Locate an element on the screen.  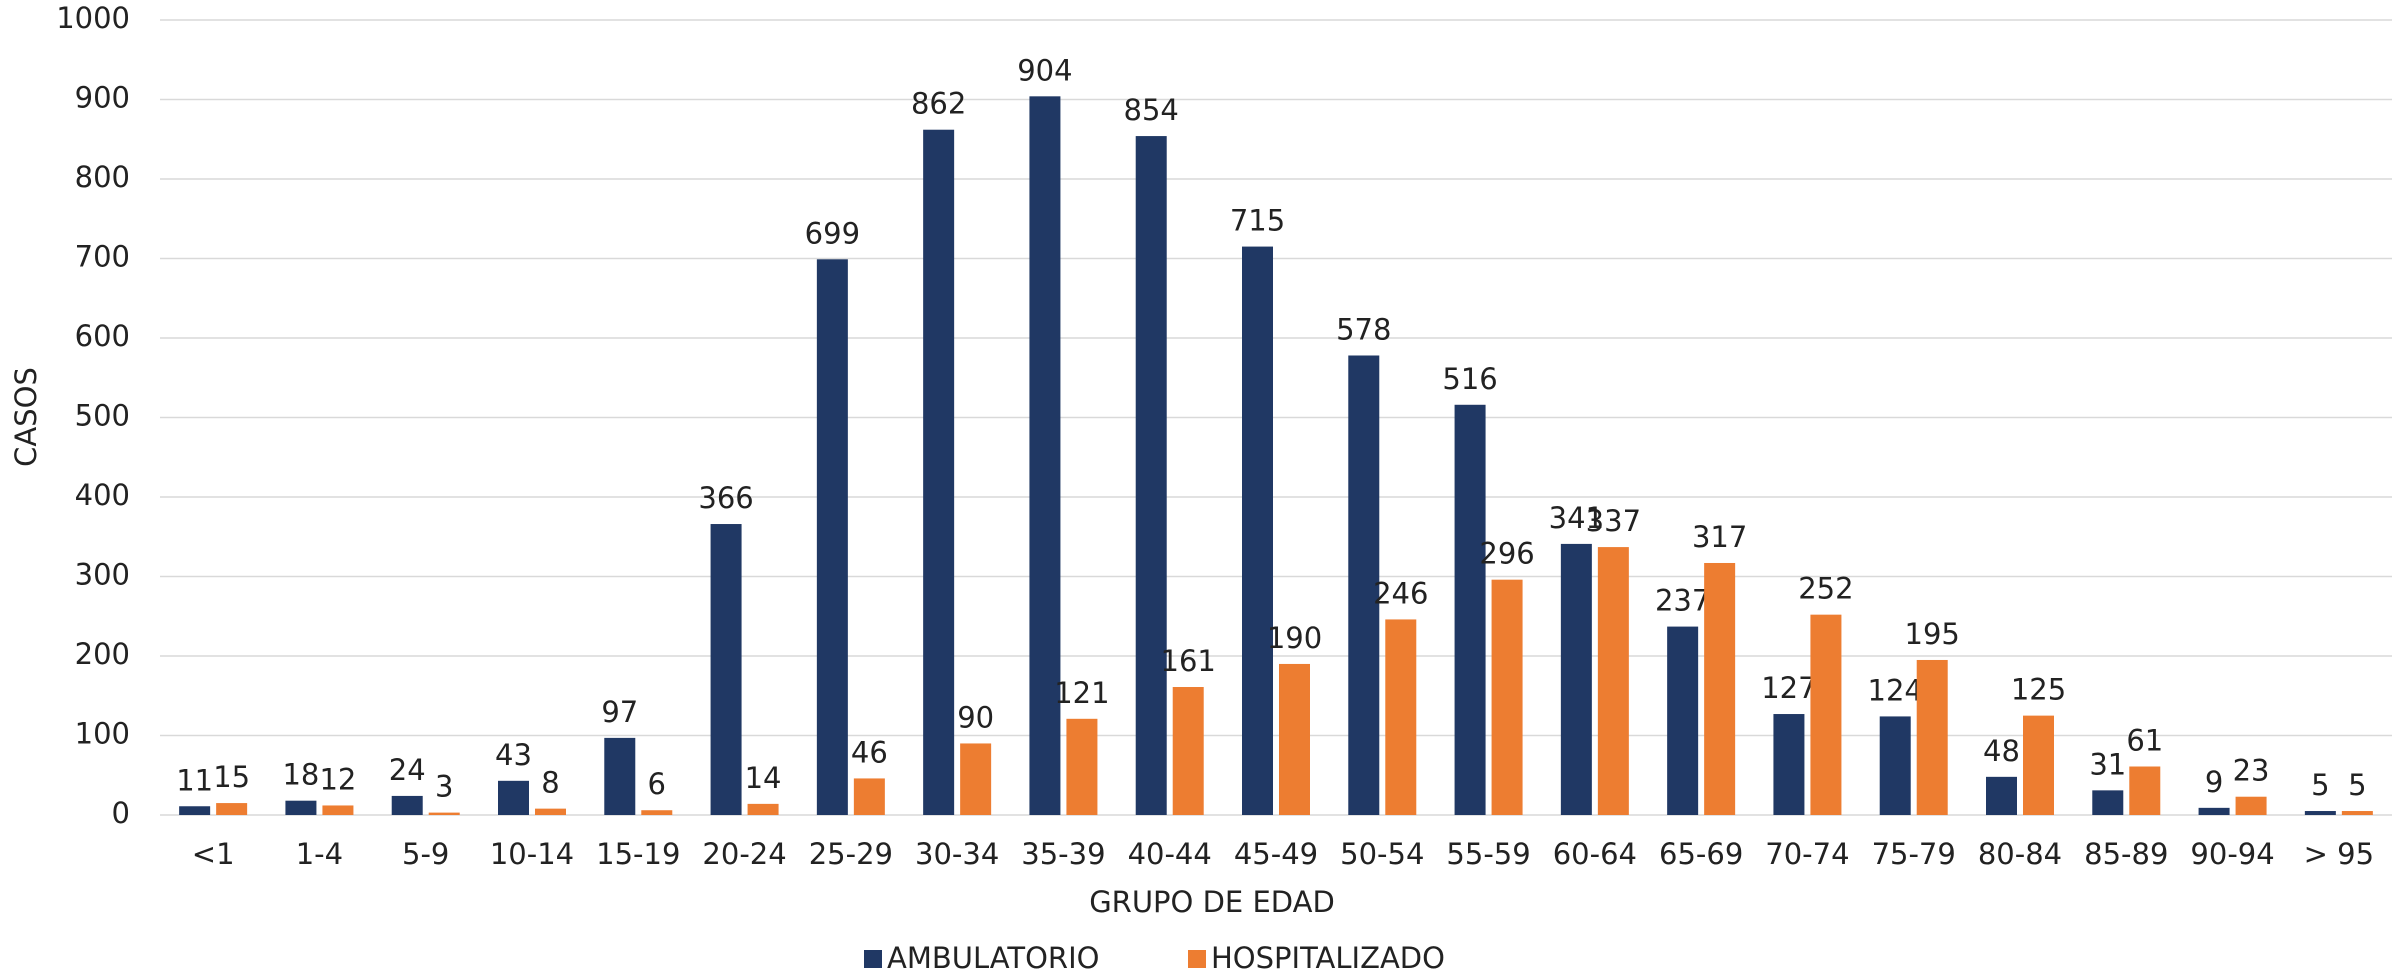
x-tick-label: 20-24 is located at coordinates (744, 854).